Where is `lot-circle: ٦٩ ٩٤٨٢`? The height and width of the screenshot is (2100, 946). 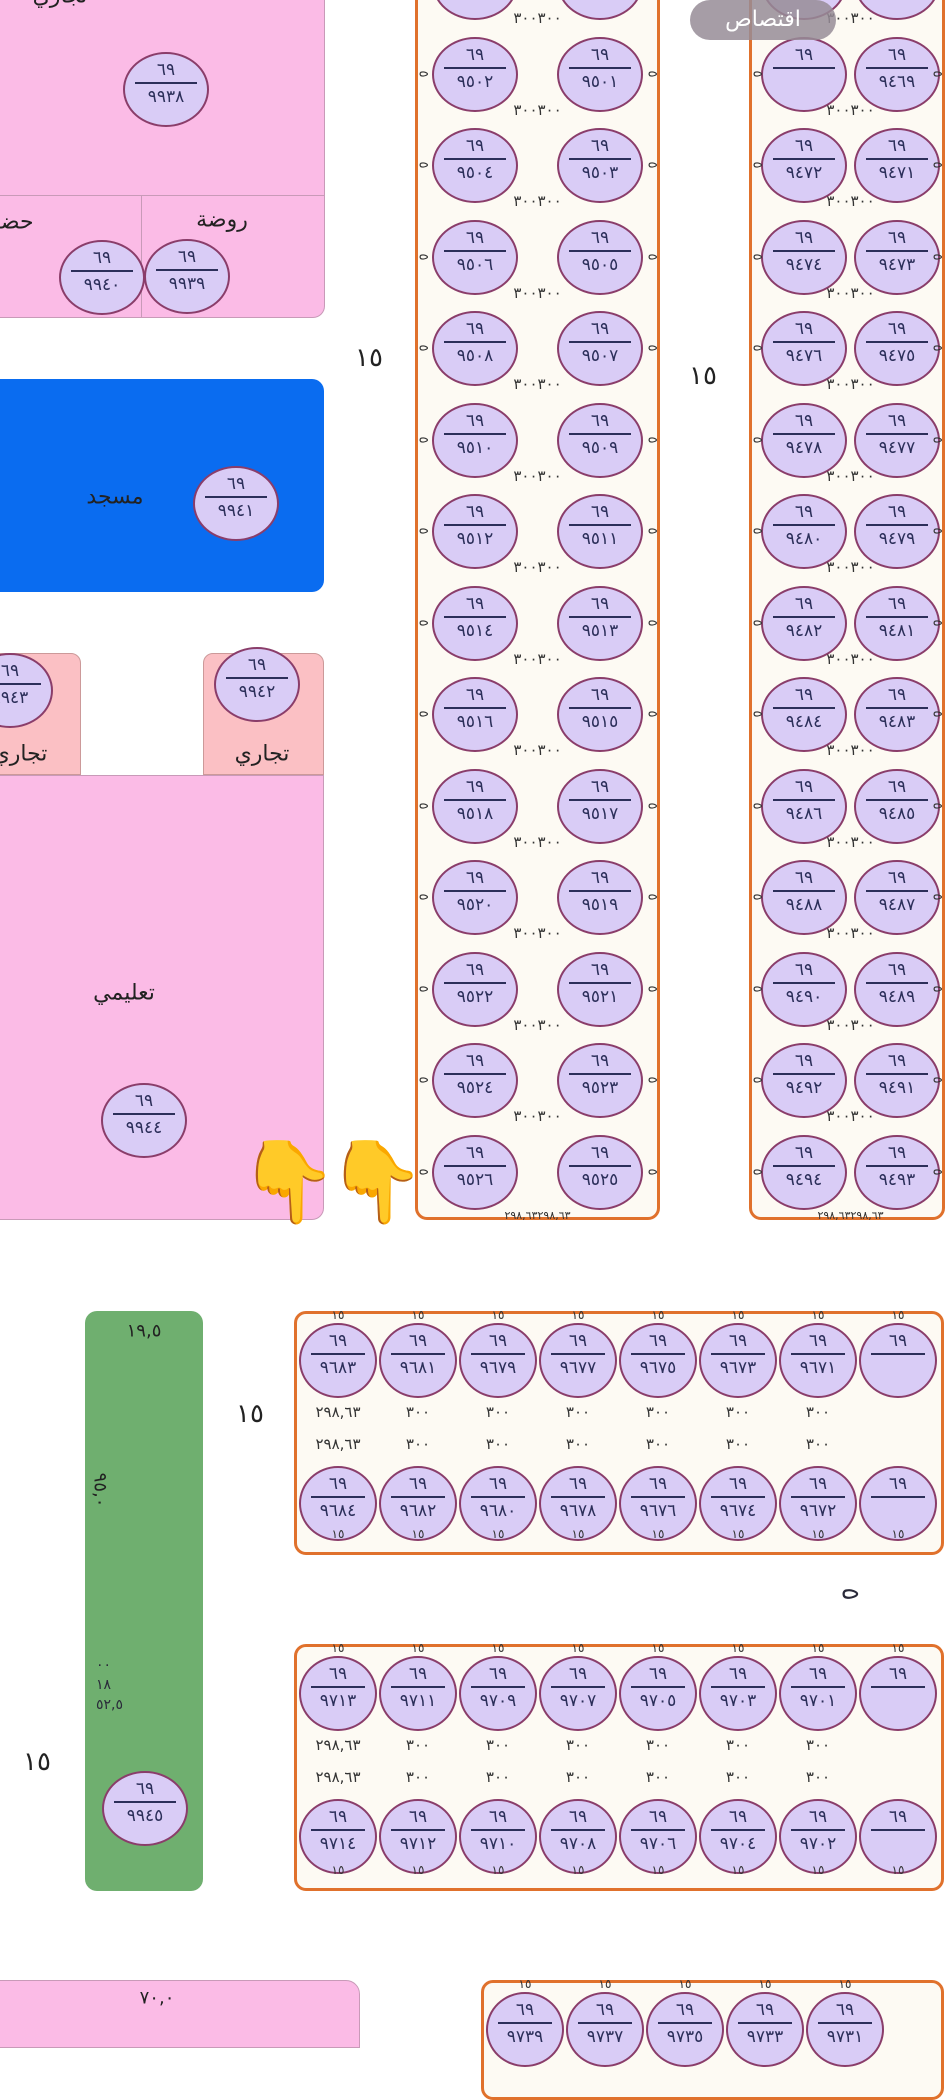 lot-circle: ٦٩ ٩٤٨٢ is located at coordinates (804, 623).